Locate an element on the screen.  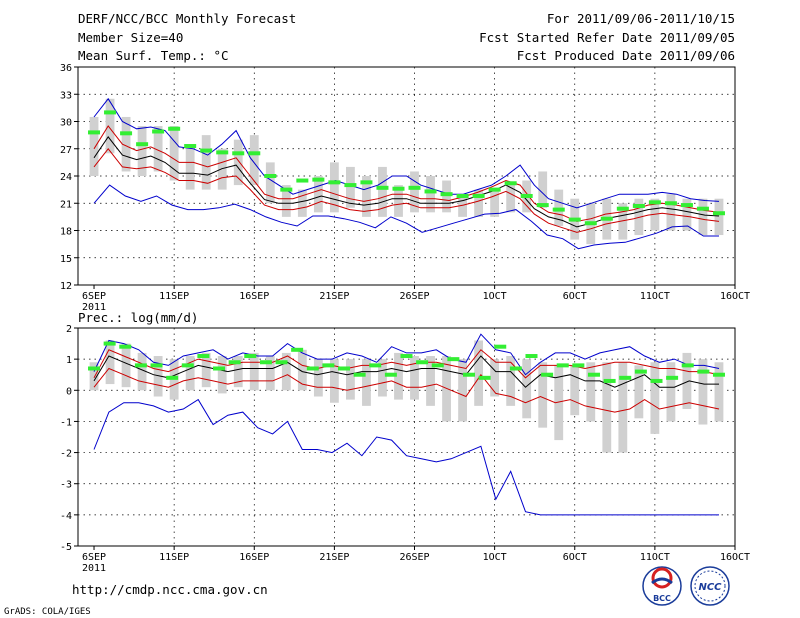
temp-ytick-label: 30 is located at coordinates (66, 123).